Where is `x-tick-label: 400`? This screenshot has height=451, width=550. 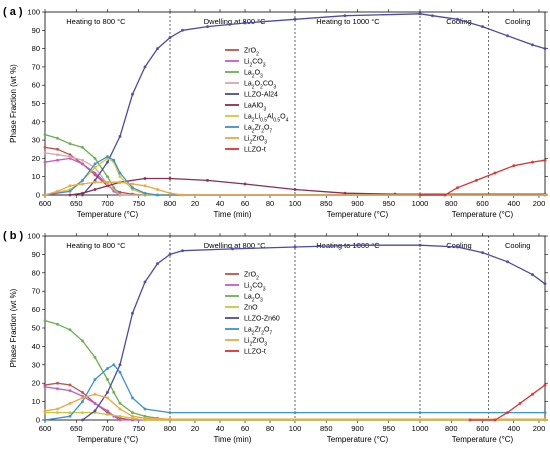
x-tick-label: 400 is located at coordinates (513, 428).